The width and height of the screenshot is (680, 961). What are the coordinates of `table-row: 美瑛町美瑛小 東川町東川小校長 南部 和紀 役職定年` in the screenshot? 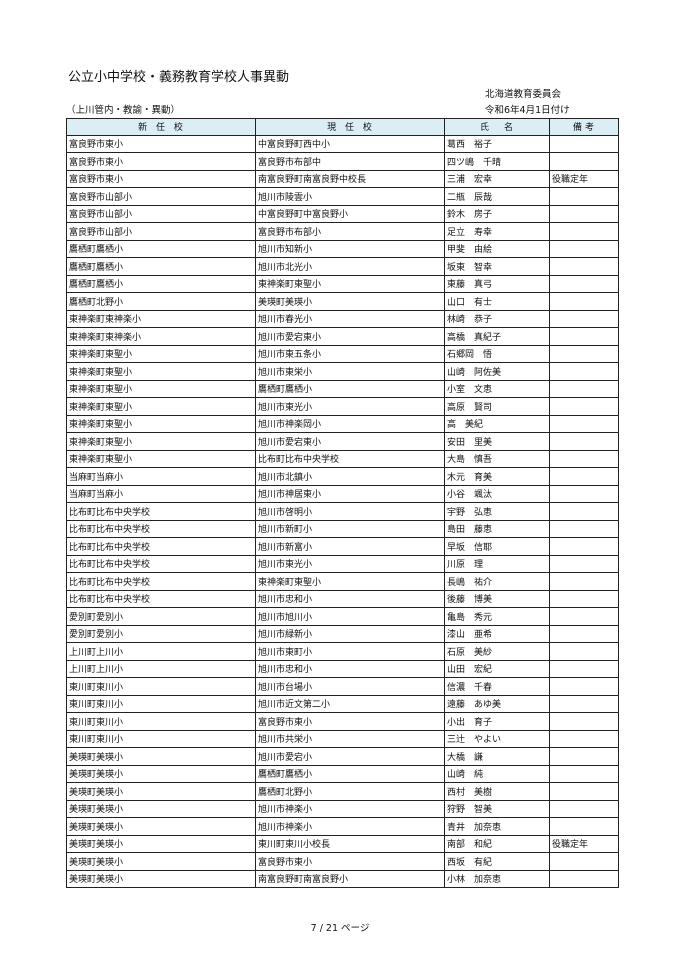 It's located at (342, 843).